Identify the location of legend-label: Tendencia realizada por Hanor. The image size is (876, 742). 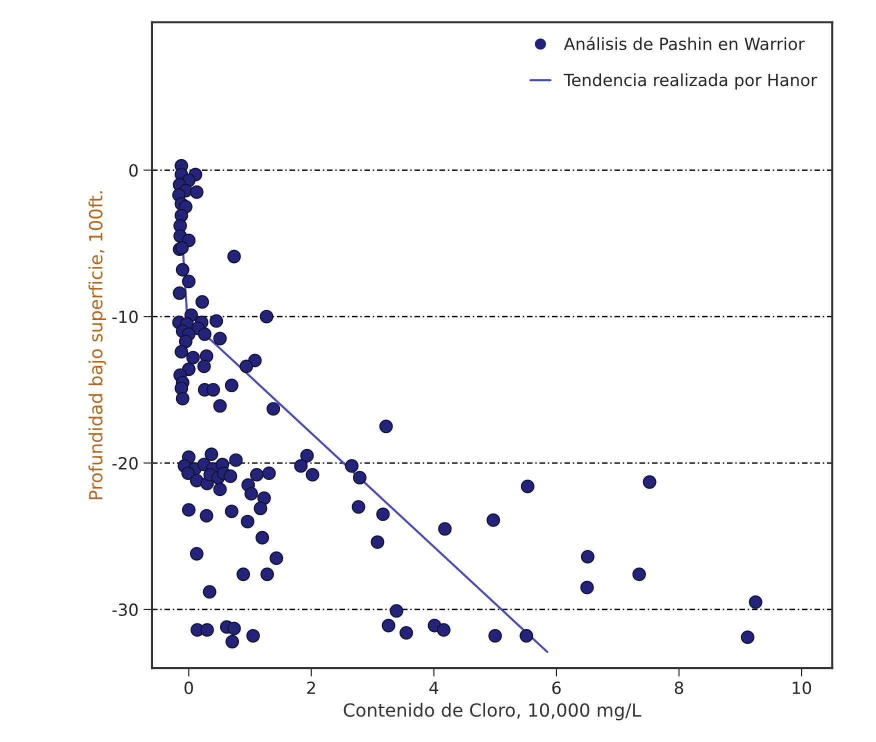
(691, 81).